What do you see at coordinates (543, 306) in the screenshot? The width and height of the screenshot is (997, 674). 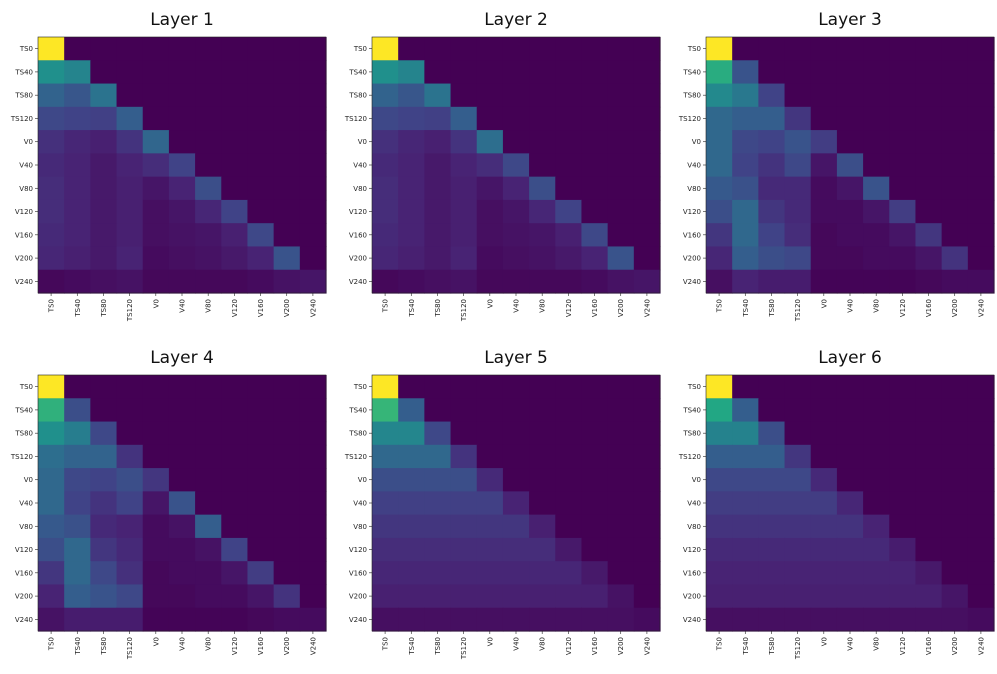 I see `x-tick-label: V80` at bounding box center [543, 306].